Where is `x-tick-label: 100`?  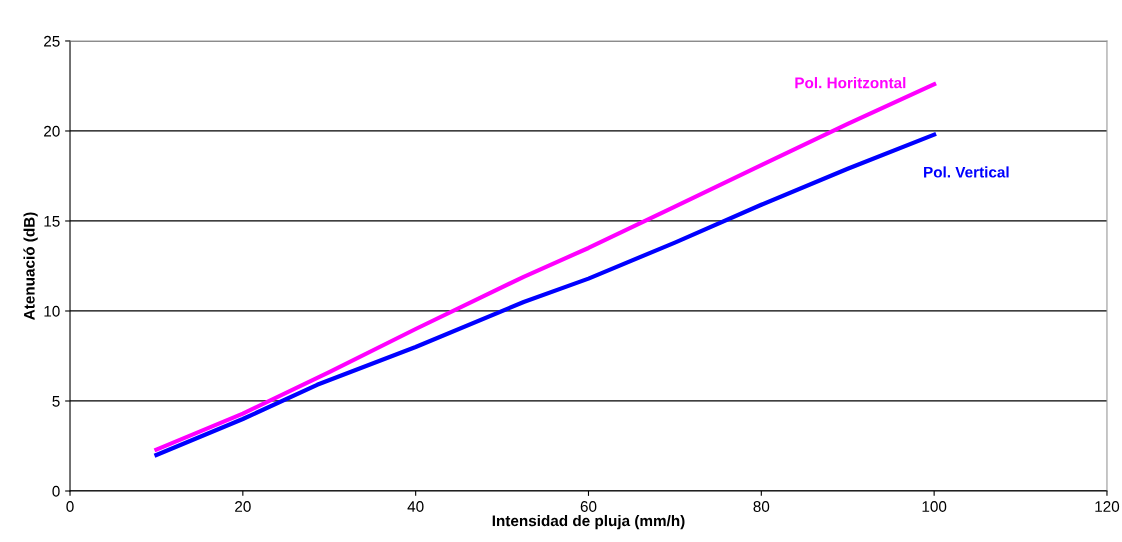 x-tick-label: 100 is located at coordinates (934, 506).